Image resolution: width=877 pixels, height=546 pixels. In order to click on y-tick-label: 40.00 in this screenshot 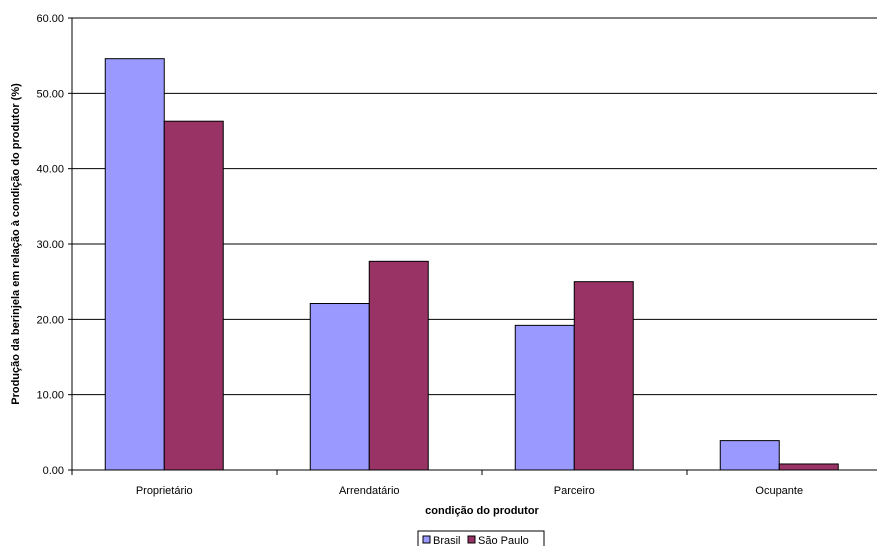, I will do `click(50, 170)`.